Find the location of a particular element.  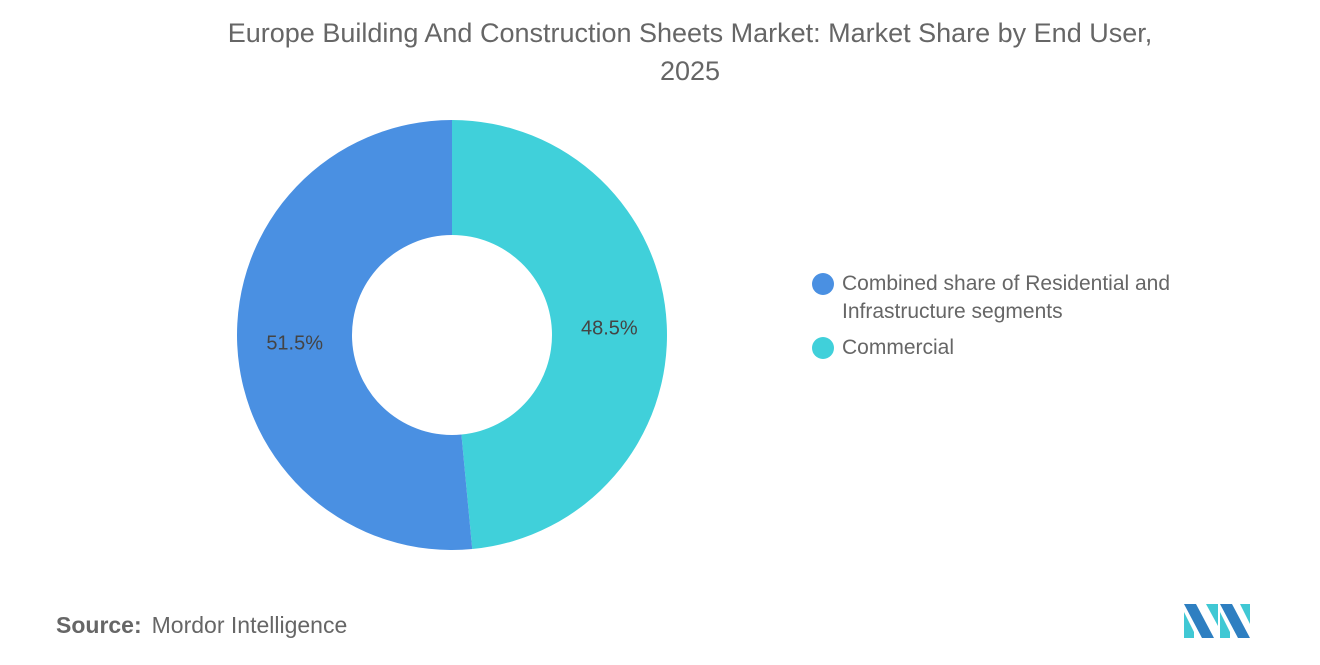

mordor-logo-icon is located at coordinates (1217, 621).